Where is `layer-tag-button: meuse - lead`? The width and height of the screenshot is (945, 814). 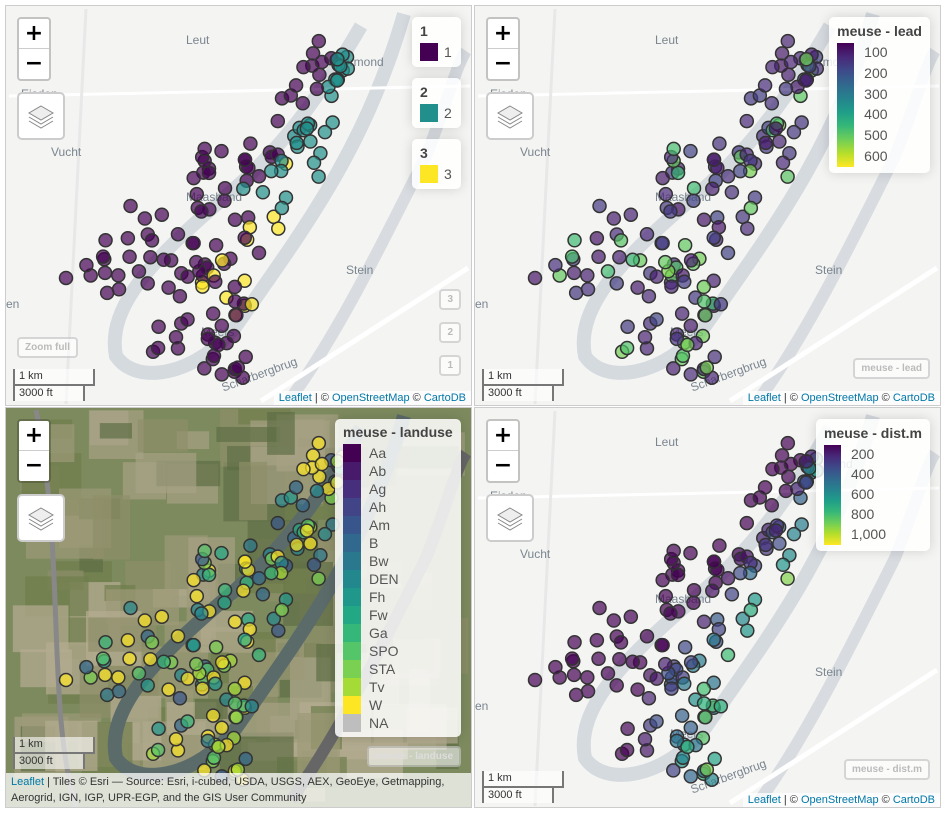
layer-tag-button: meuse - lead is located at coordinates (891, 368).